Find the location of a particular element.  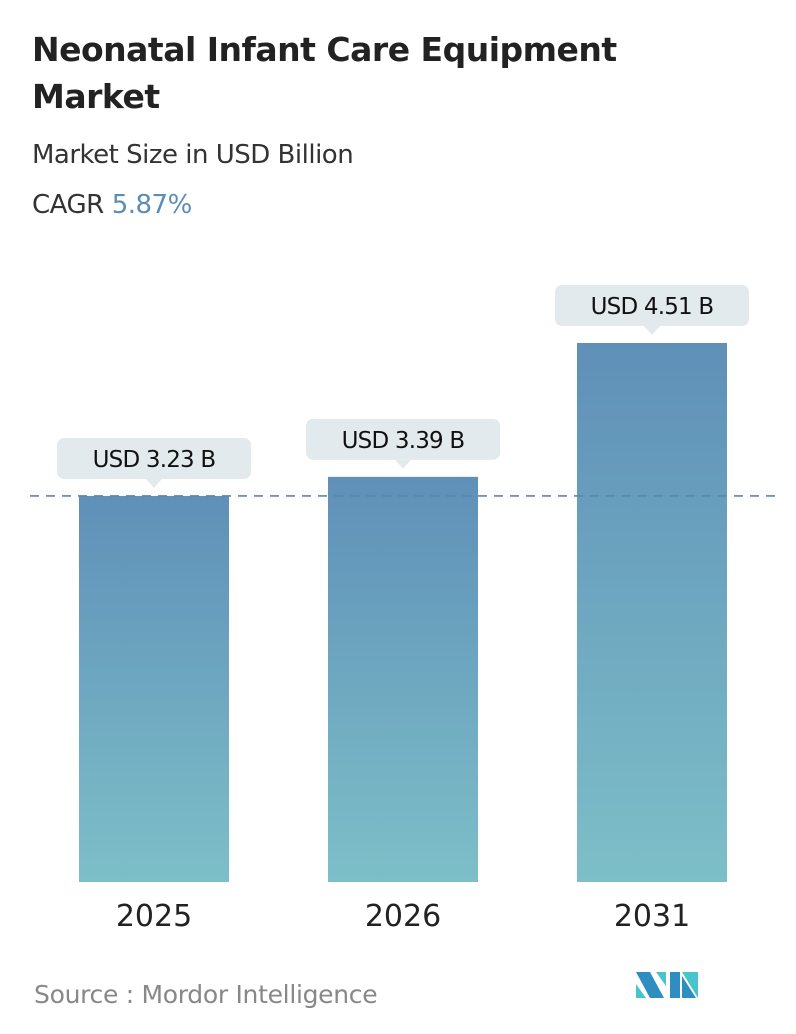

data-label-text: USD 3.39 B is located at coordinates (403, 441).